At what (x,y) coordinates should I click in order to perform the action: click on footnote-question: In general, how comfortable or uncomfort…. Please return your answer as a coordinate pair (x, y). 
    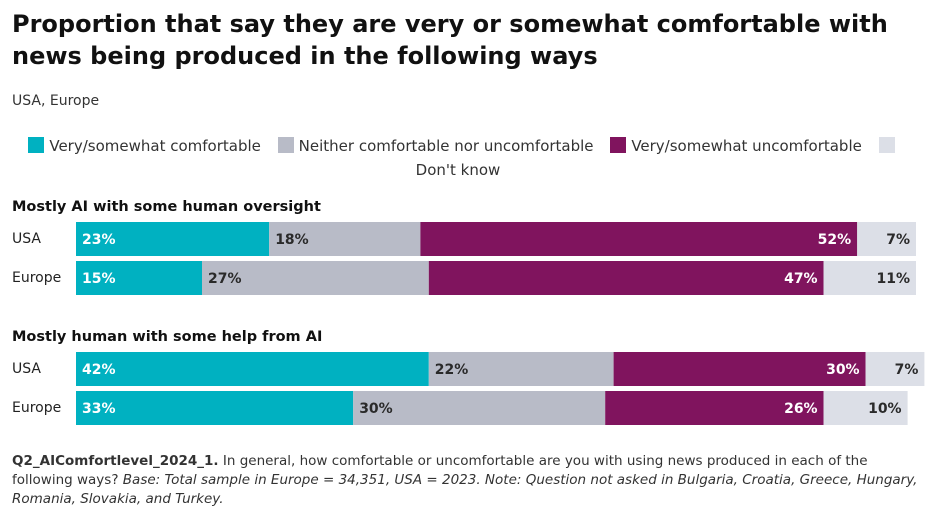
    Looking at the image, I should click on (440, 470).